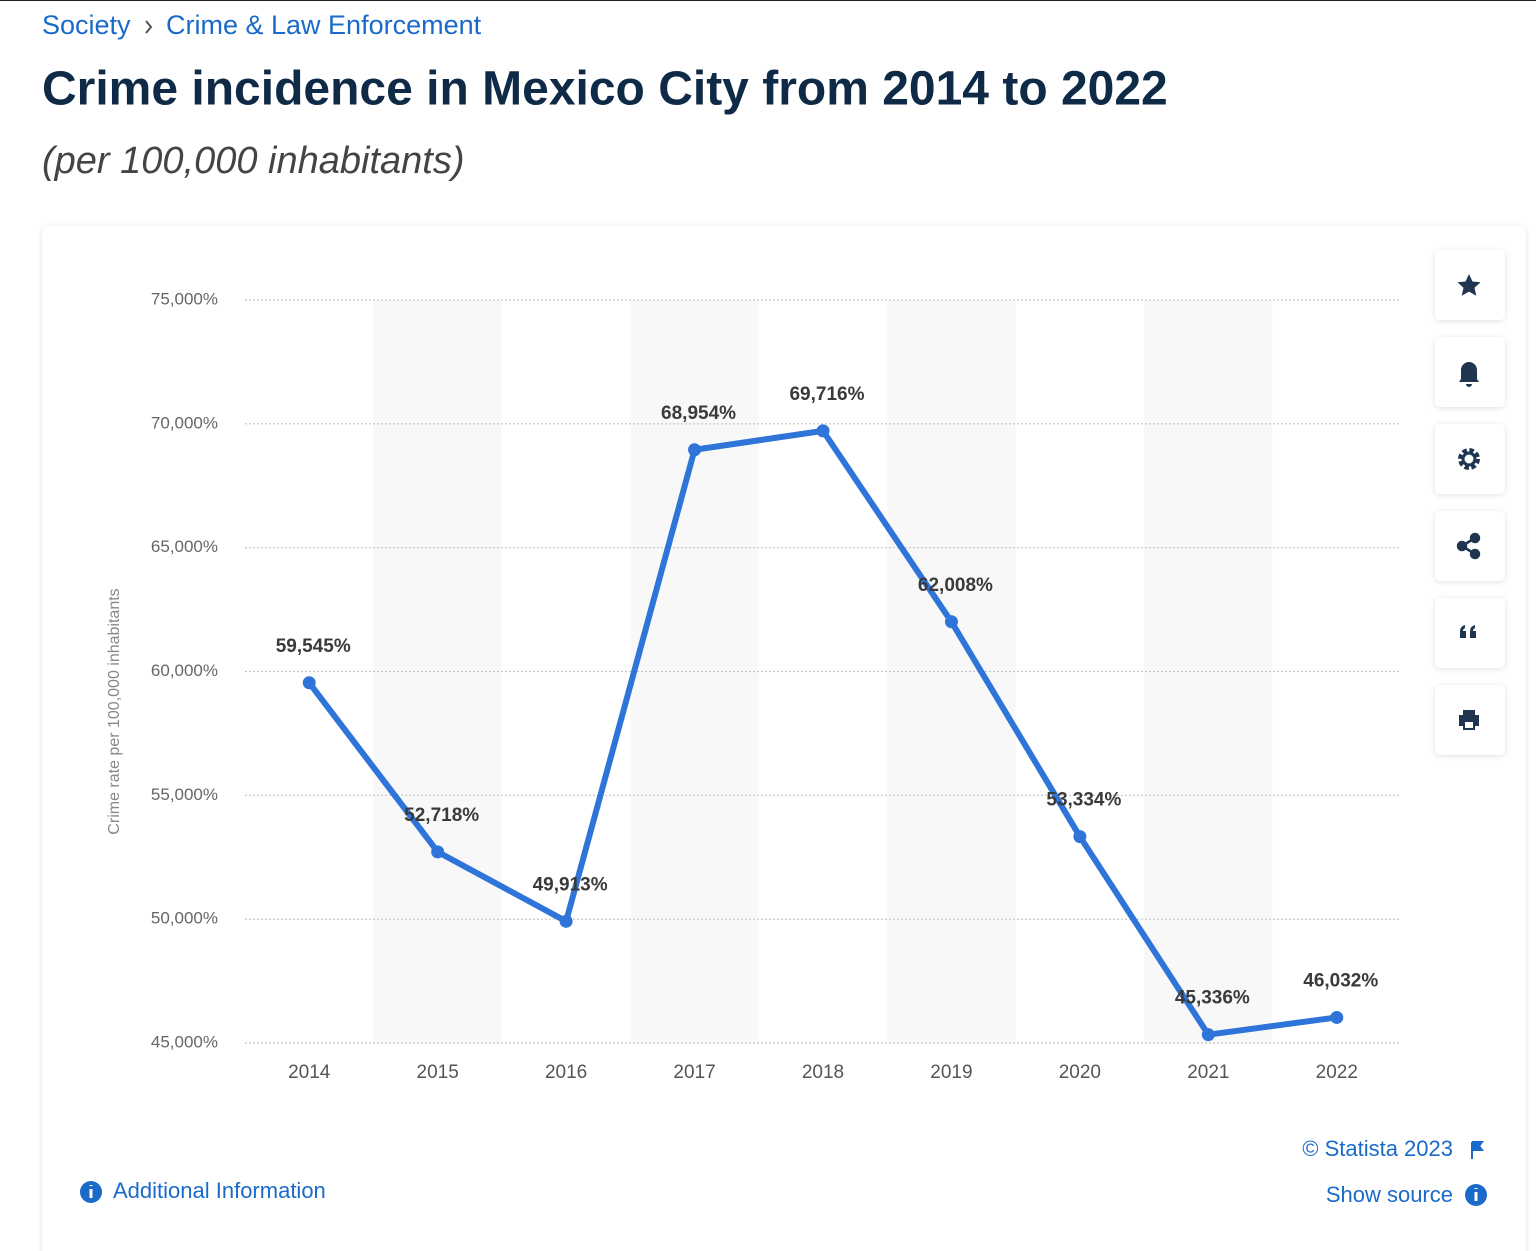  I want to click on x-tick-label: 2016, so click(566, 1072).